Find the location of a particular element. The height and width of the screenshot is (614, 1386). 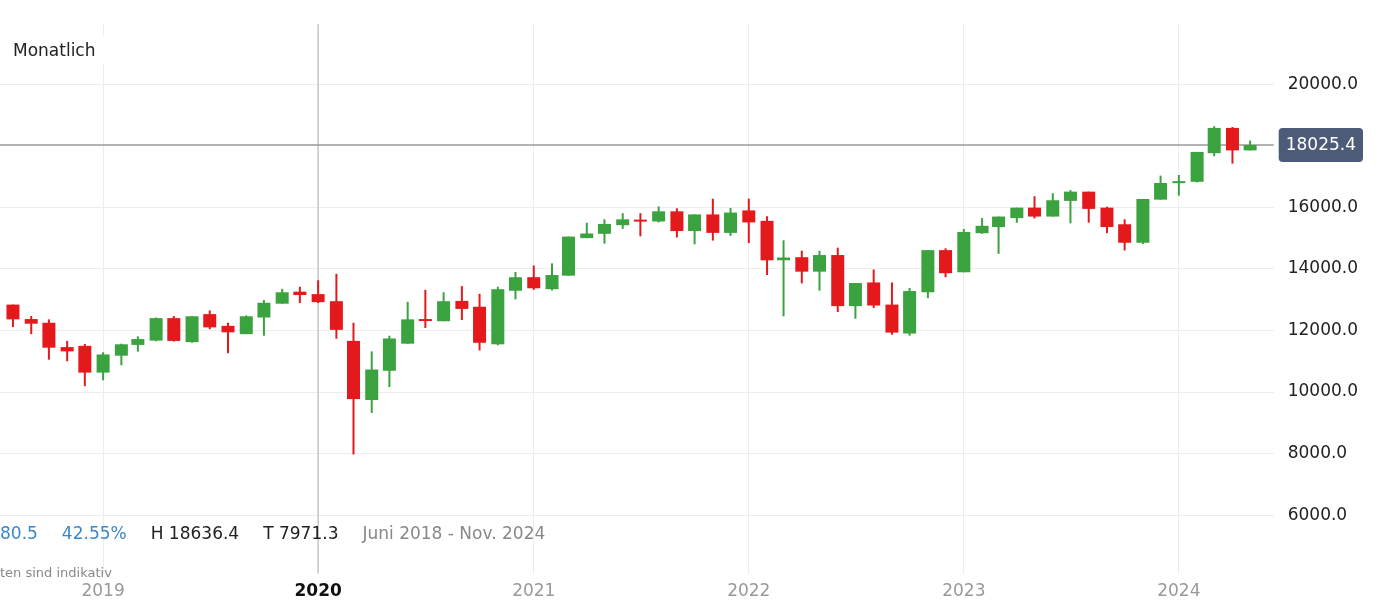

x-tick-label: 2023 is located at coordinates (964, 590).